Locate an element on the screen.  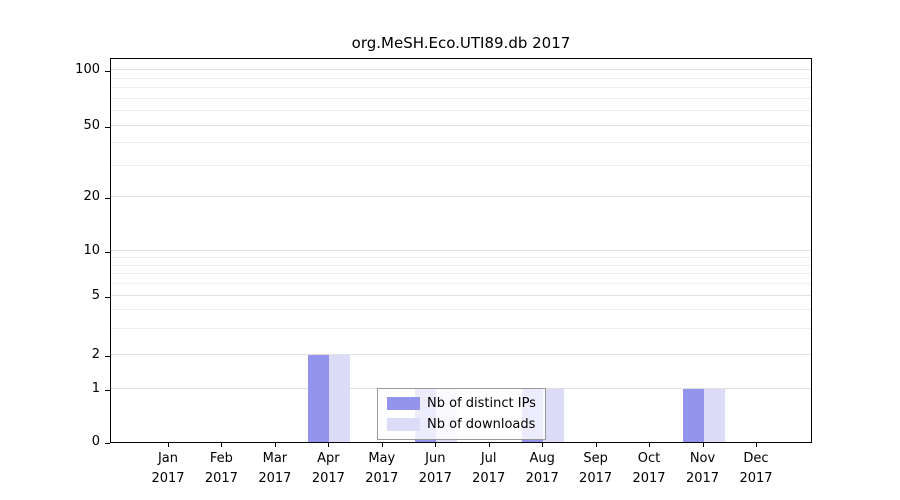
x-tick-label: Oct 2017 is located at coordinates (649, 468).